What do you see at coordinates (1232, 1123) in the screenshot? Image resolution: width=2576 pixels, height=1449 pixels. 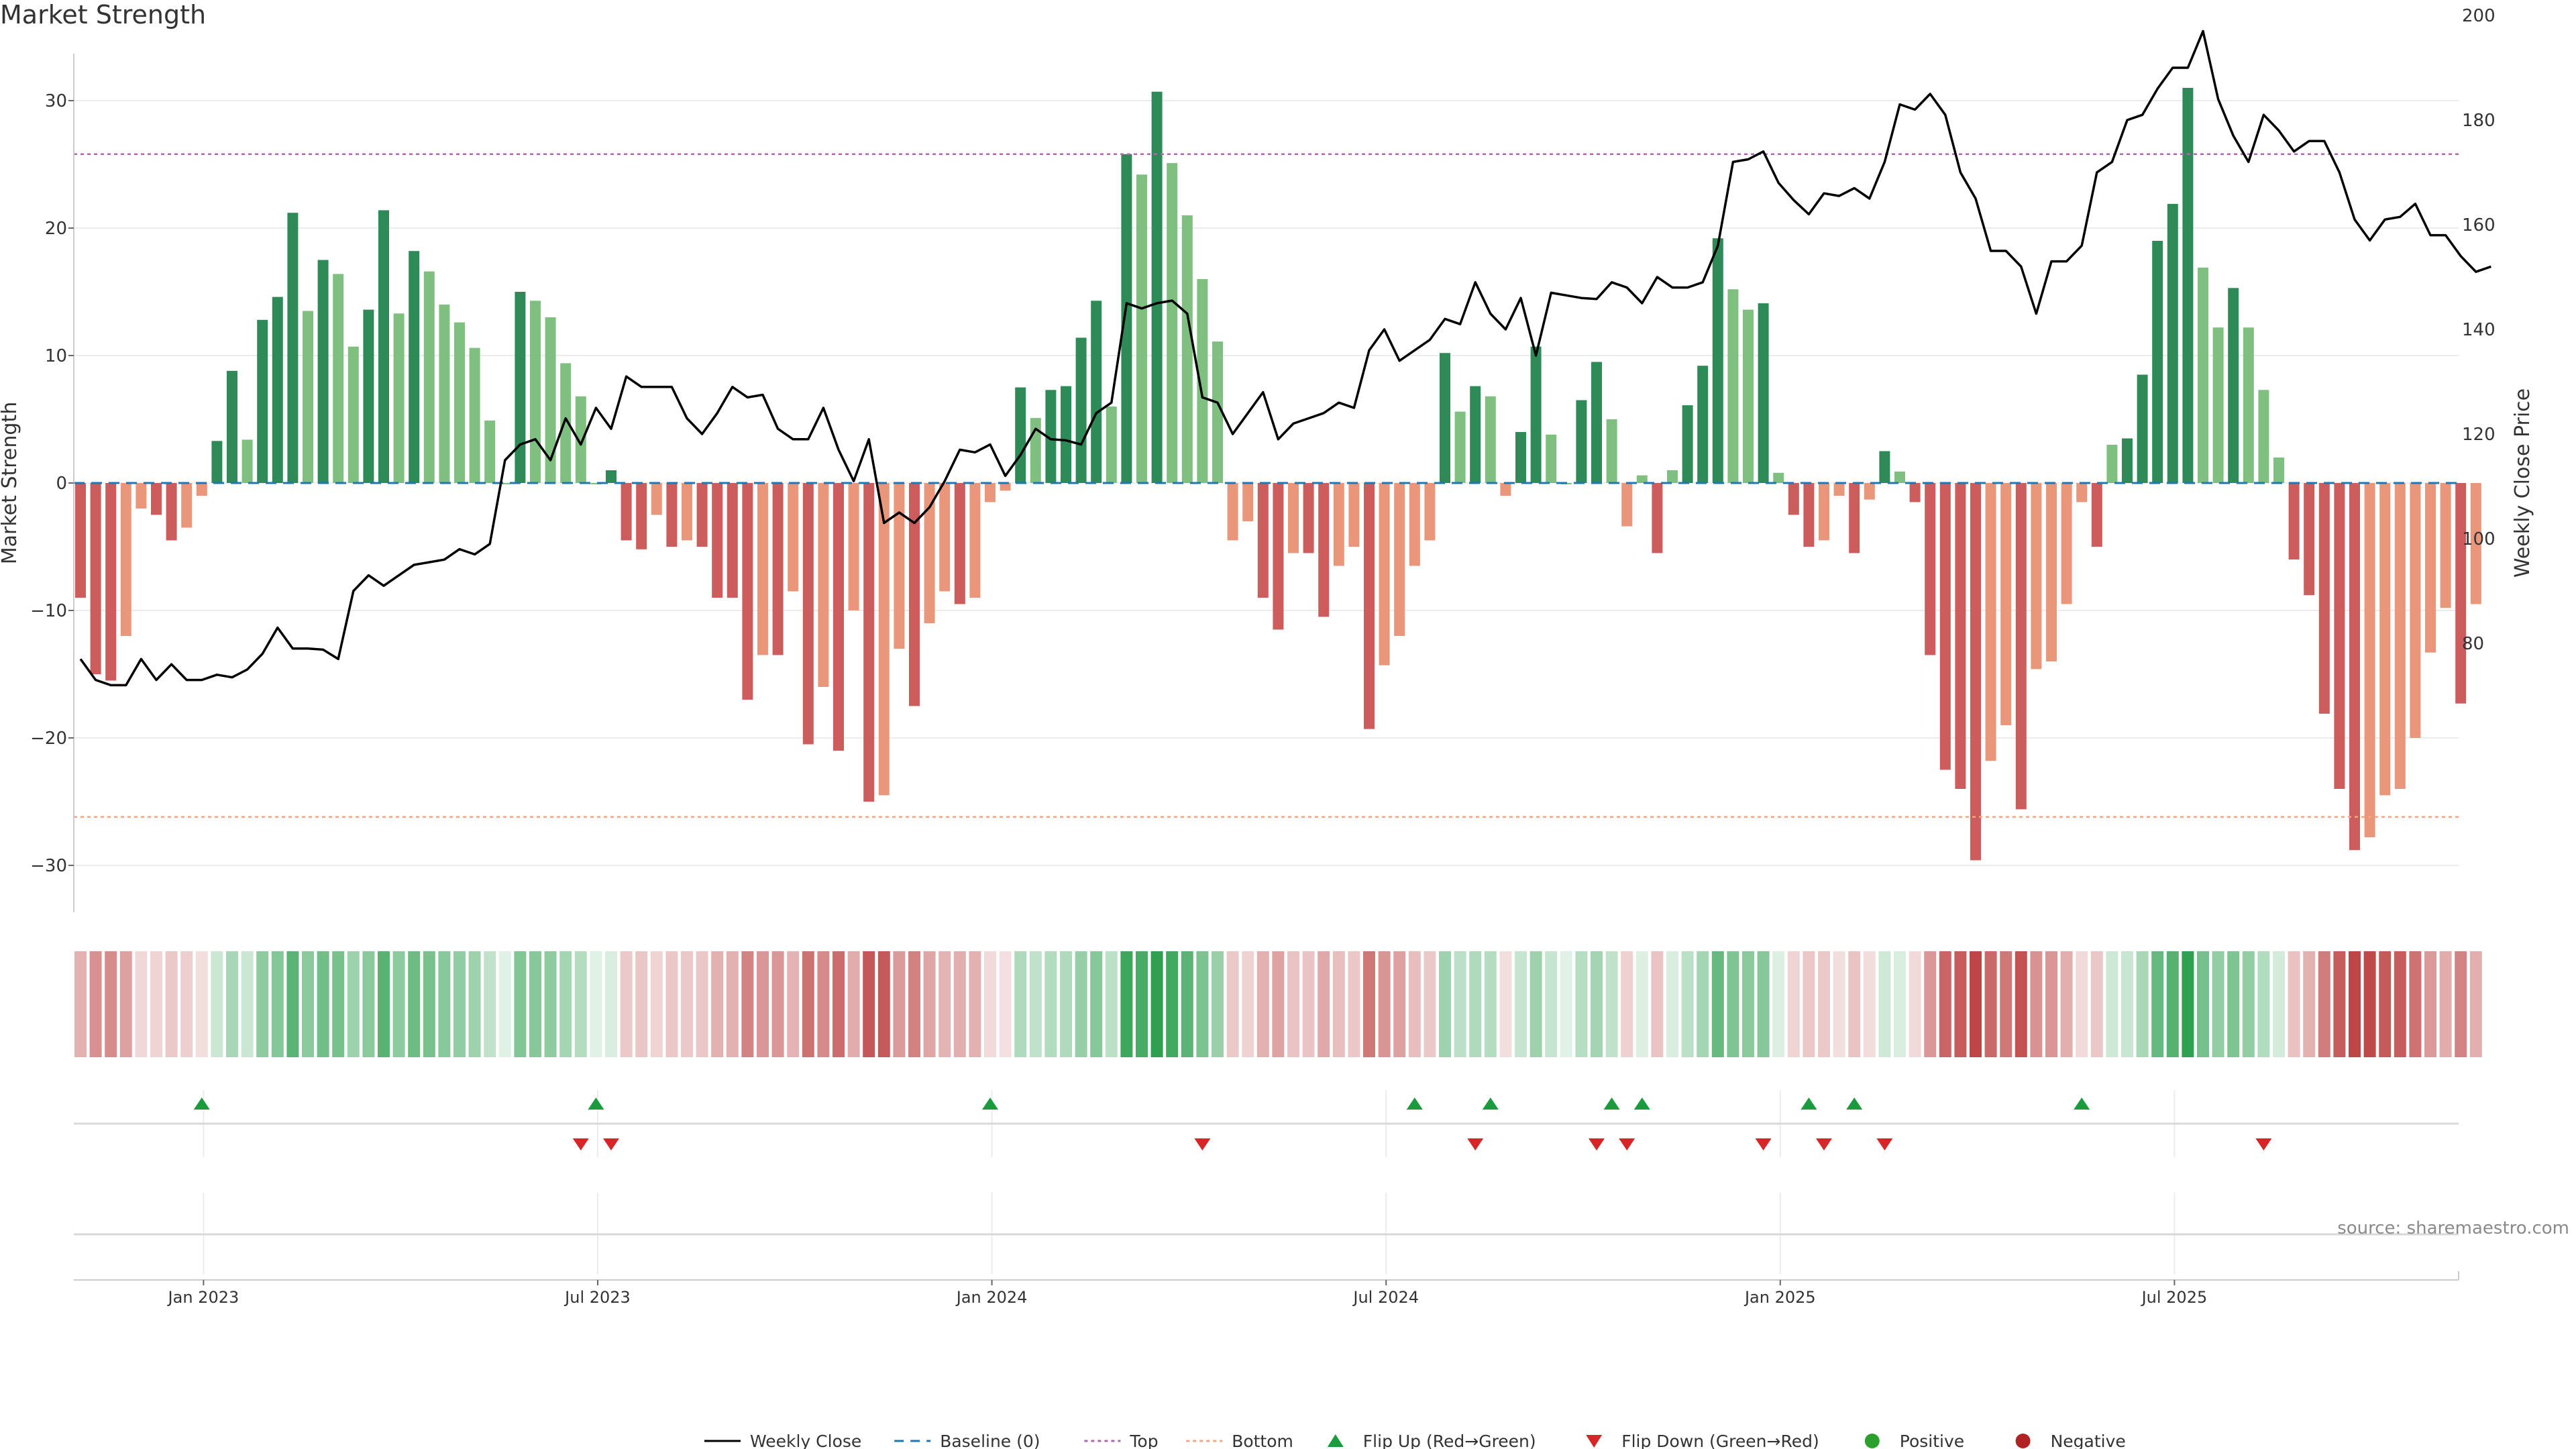 I see `flip-markers` at bounding box center [1232, 1123].